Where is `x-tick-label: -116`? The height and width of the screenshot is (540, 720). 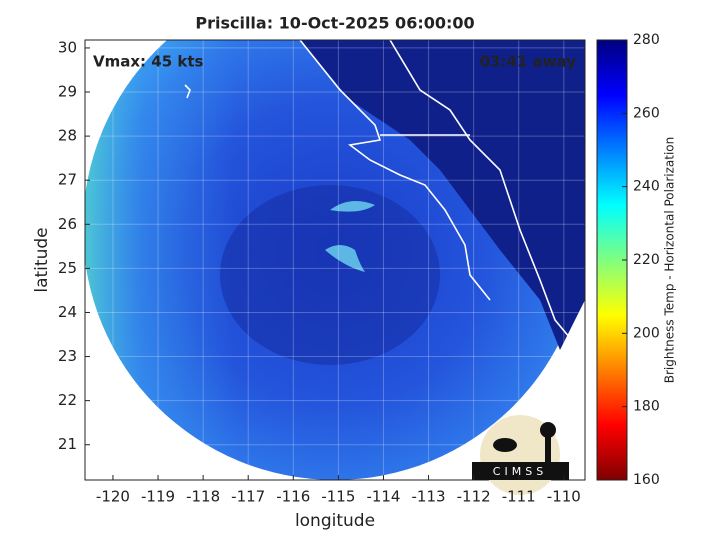
x-tick-label: -116 is located at coordinates (293, 497).